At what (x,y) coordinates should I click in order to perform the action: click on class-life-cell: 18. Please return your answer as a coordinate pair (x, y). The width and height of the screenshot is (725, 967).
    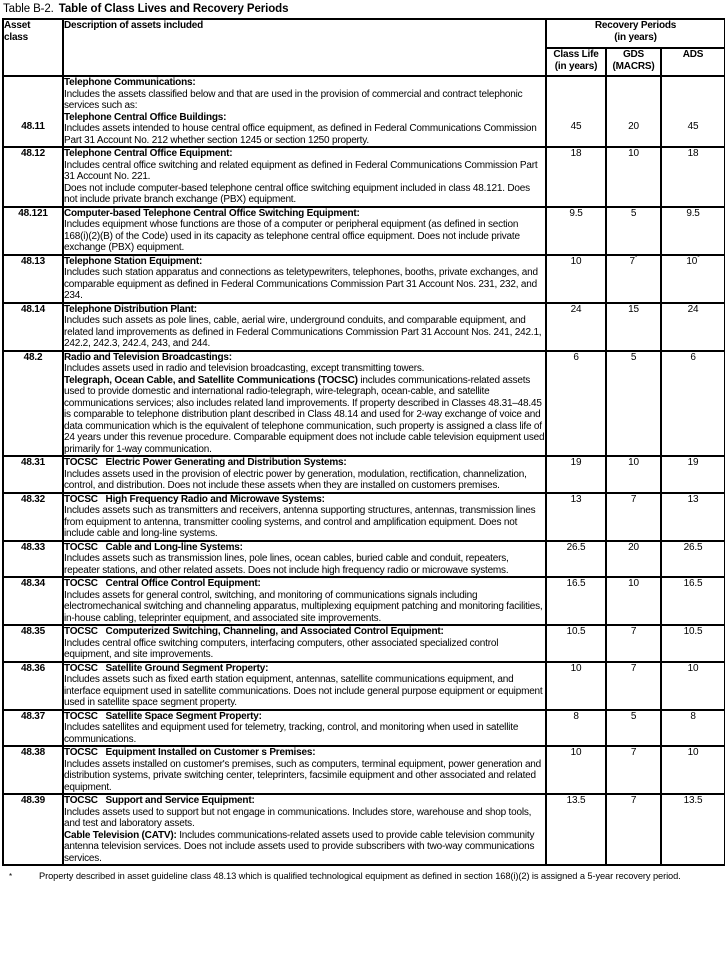
    Looking at the image, I should click on (576, 177).